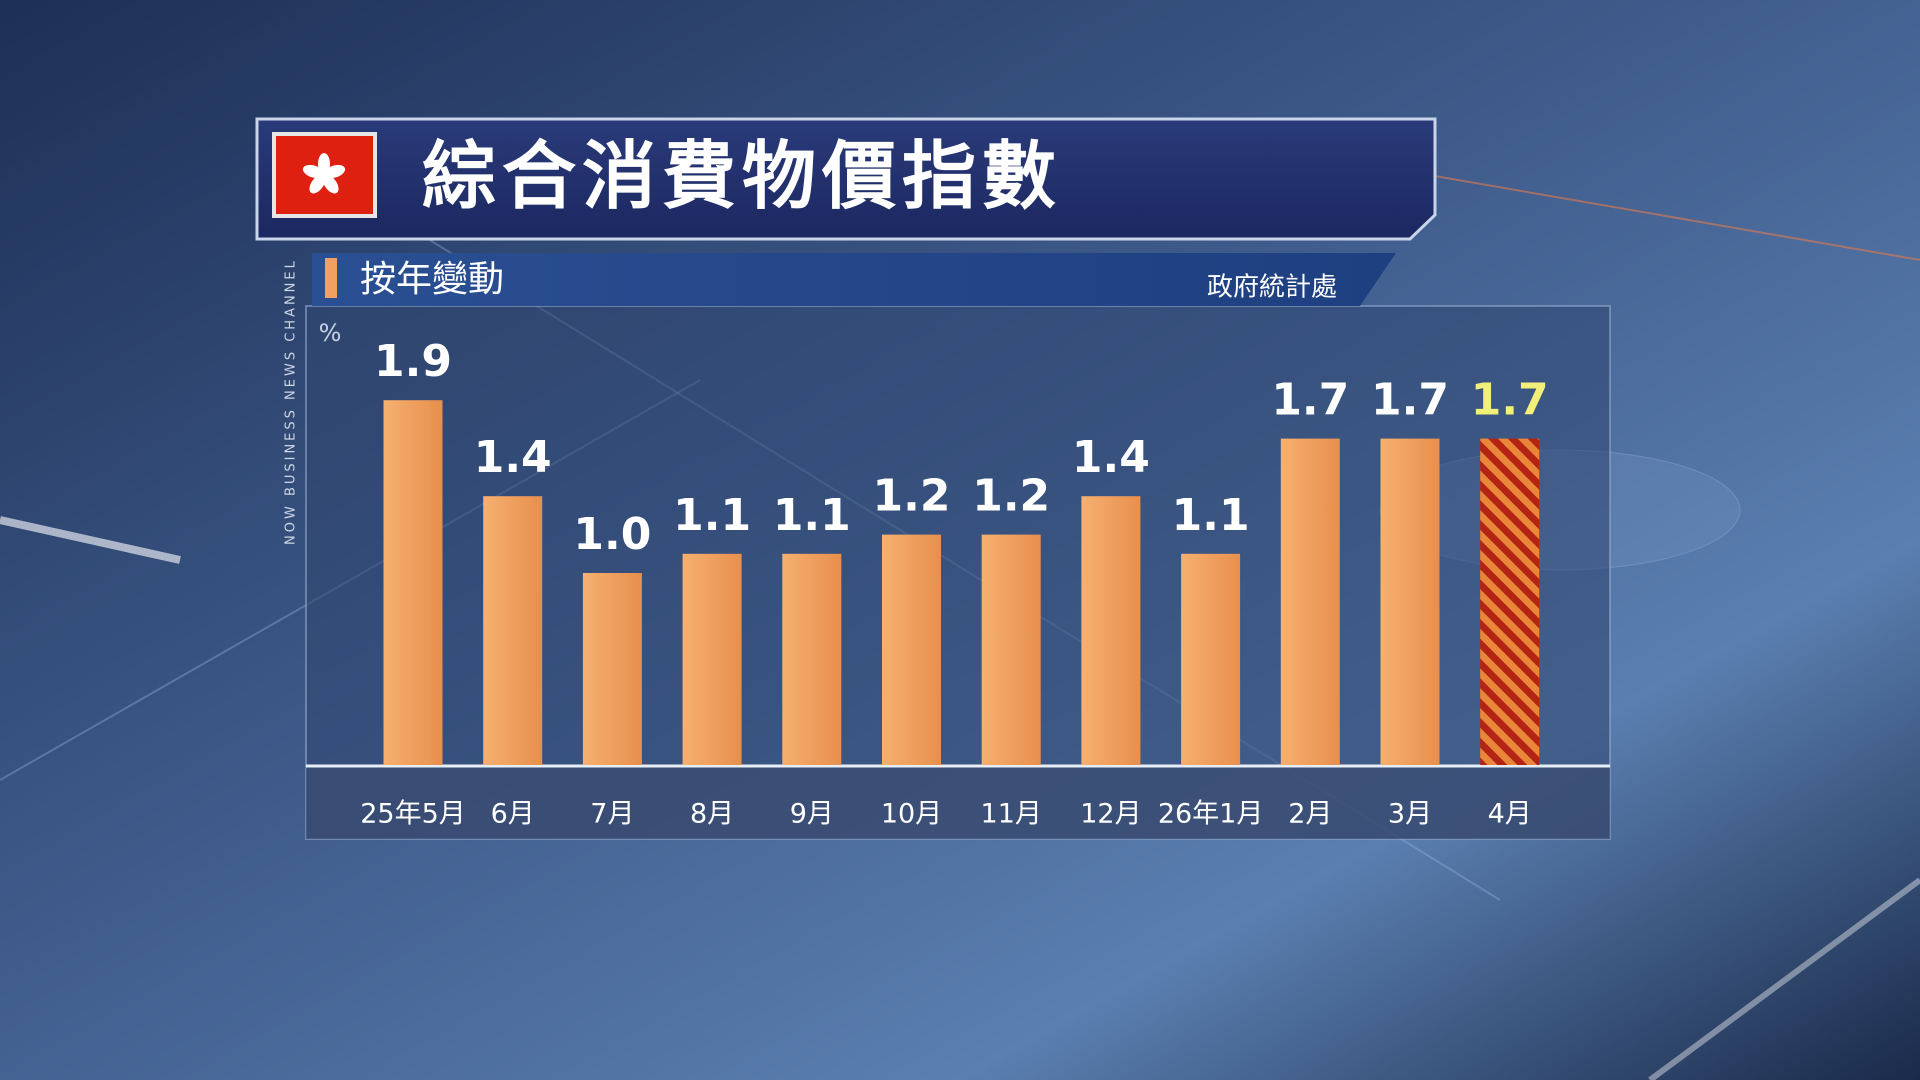  Describe the element at coordinates (513, 814) in the screenshot. I see `x-tick-label: 6月` at that location.